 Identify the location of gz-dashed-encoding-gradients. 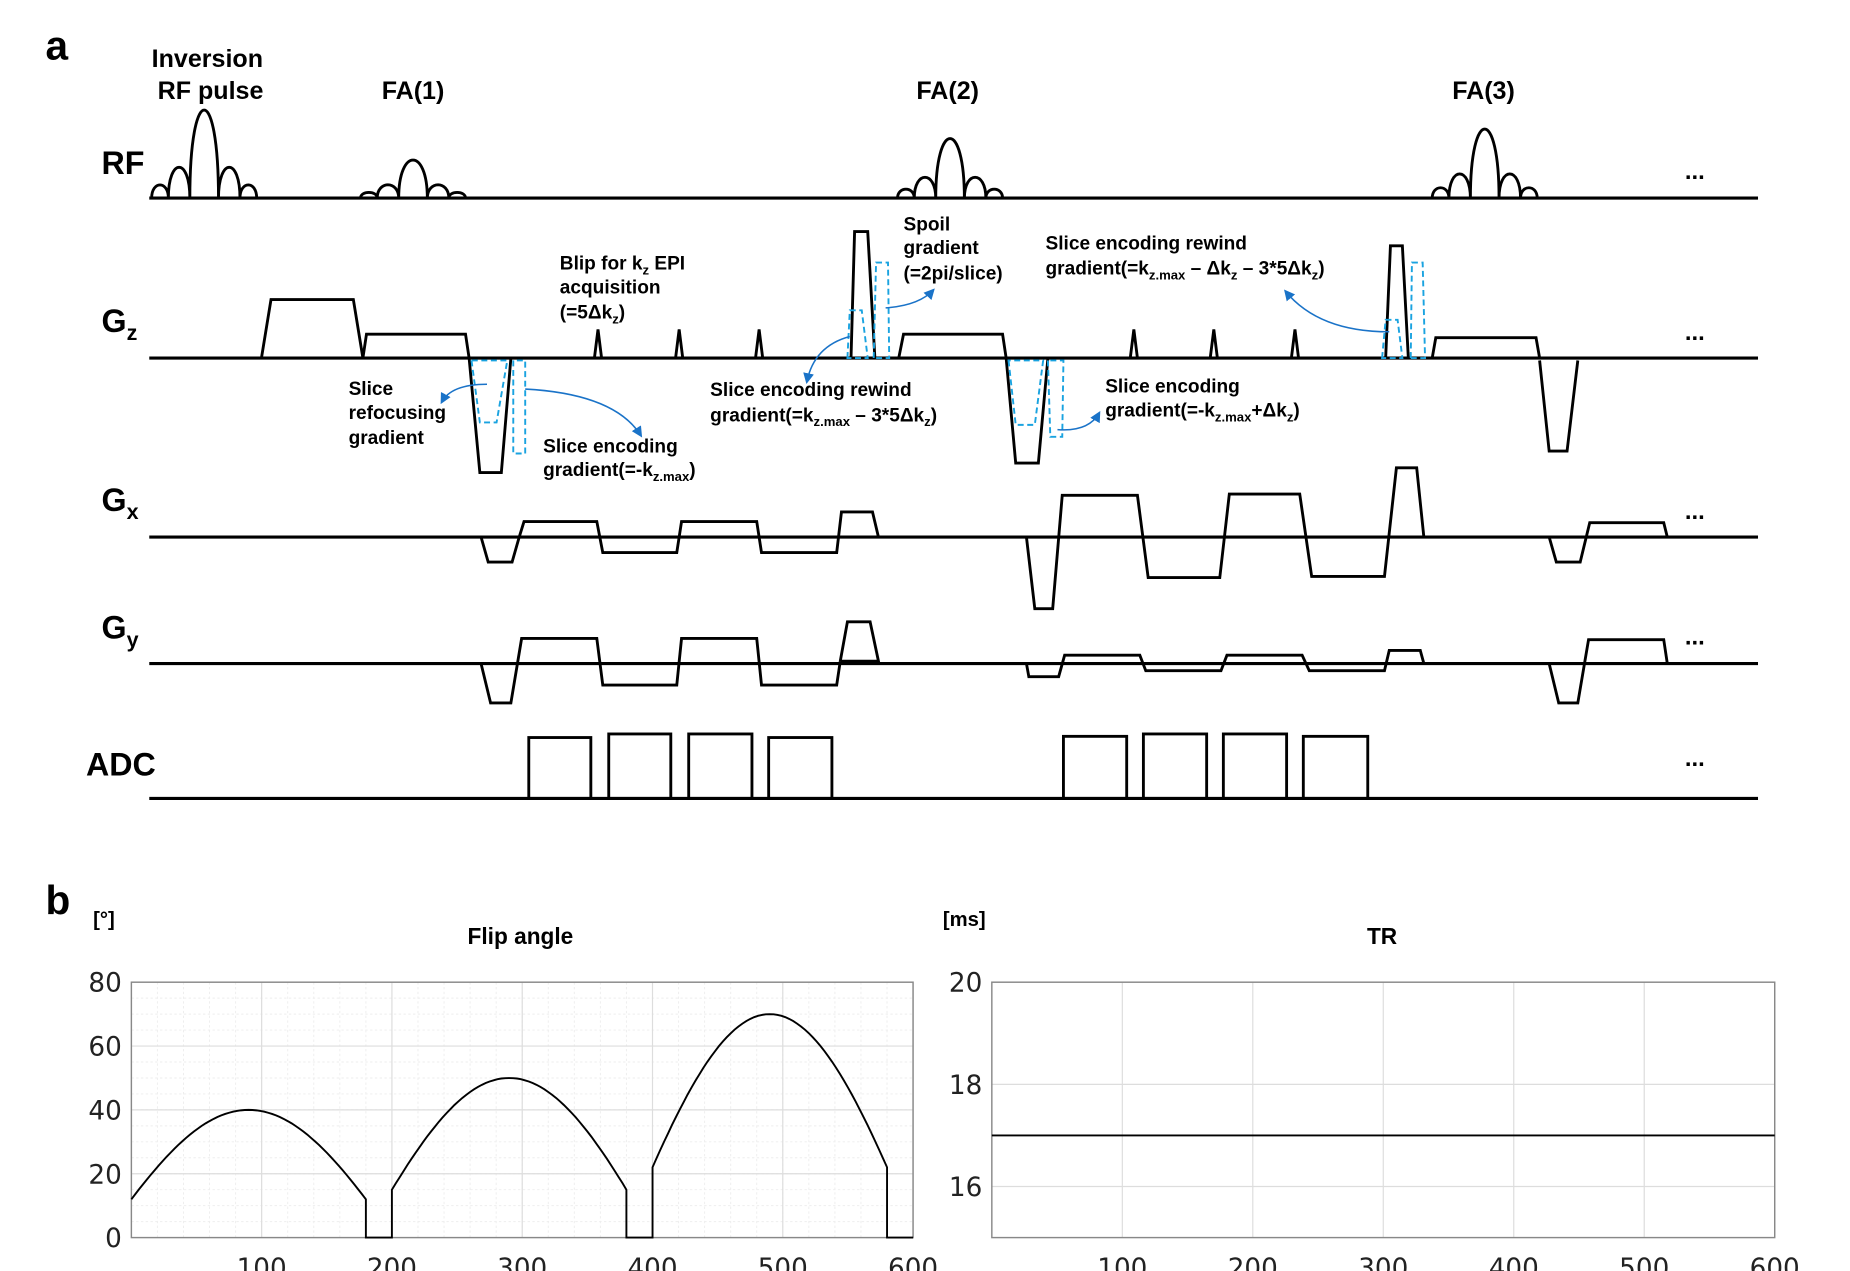
(948, 358).